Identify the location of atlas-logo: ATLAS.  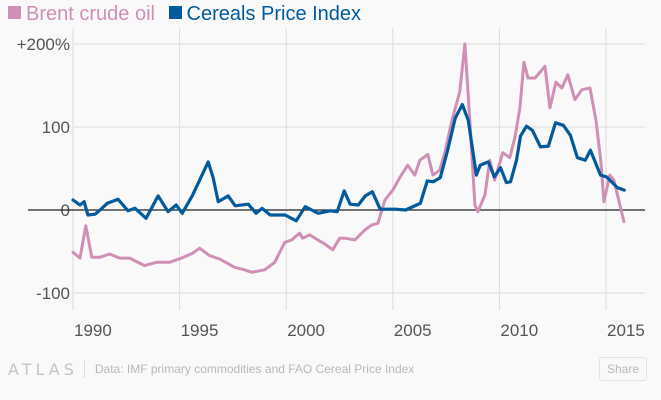
(43, 369).